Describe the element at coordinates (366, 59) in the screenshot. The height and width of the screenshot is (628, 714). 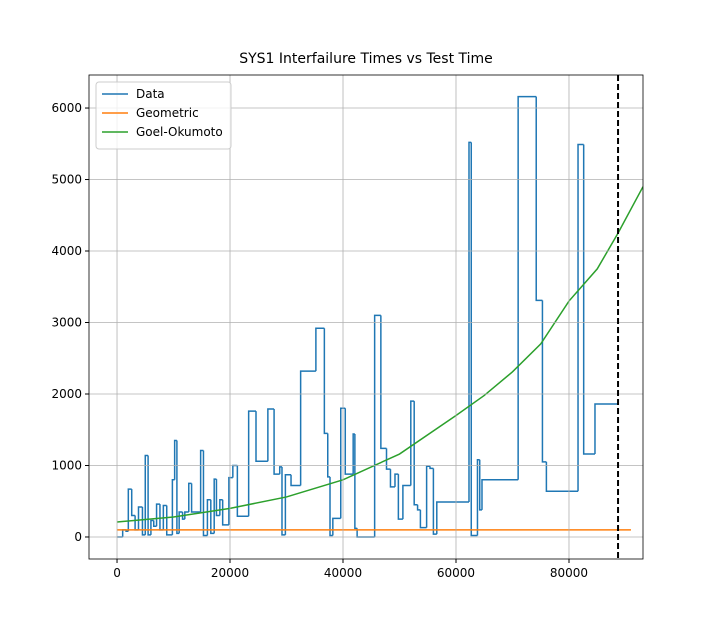
I see `chart-title: SYS1 Interfailure Times vs Test Time` at that location.